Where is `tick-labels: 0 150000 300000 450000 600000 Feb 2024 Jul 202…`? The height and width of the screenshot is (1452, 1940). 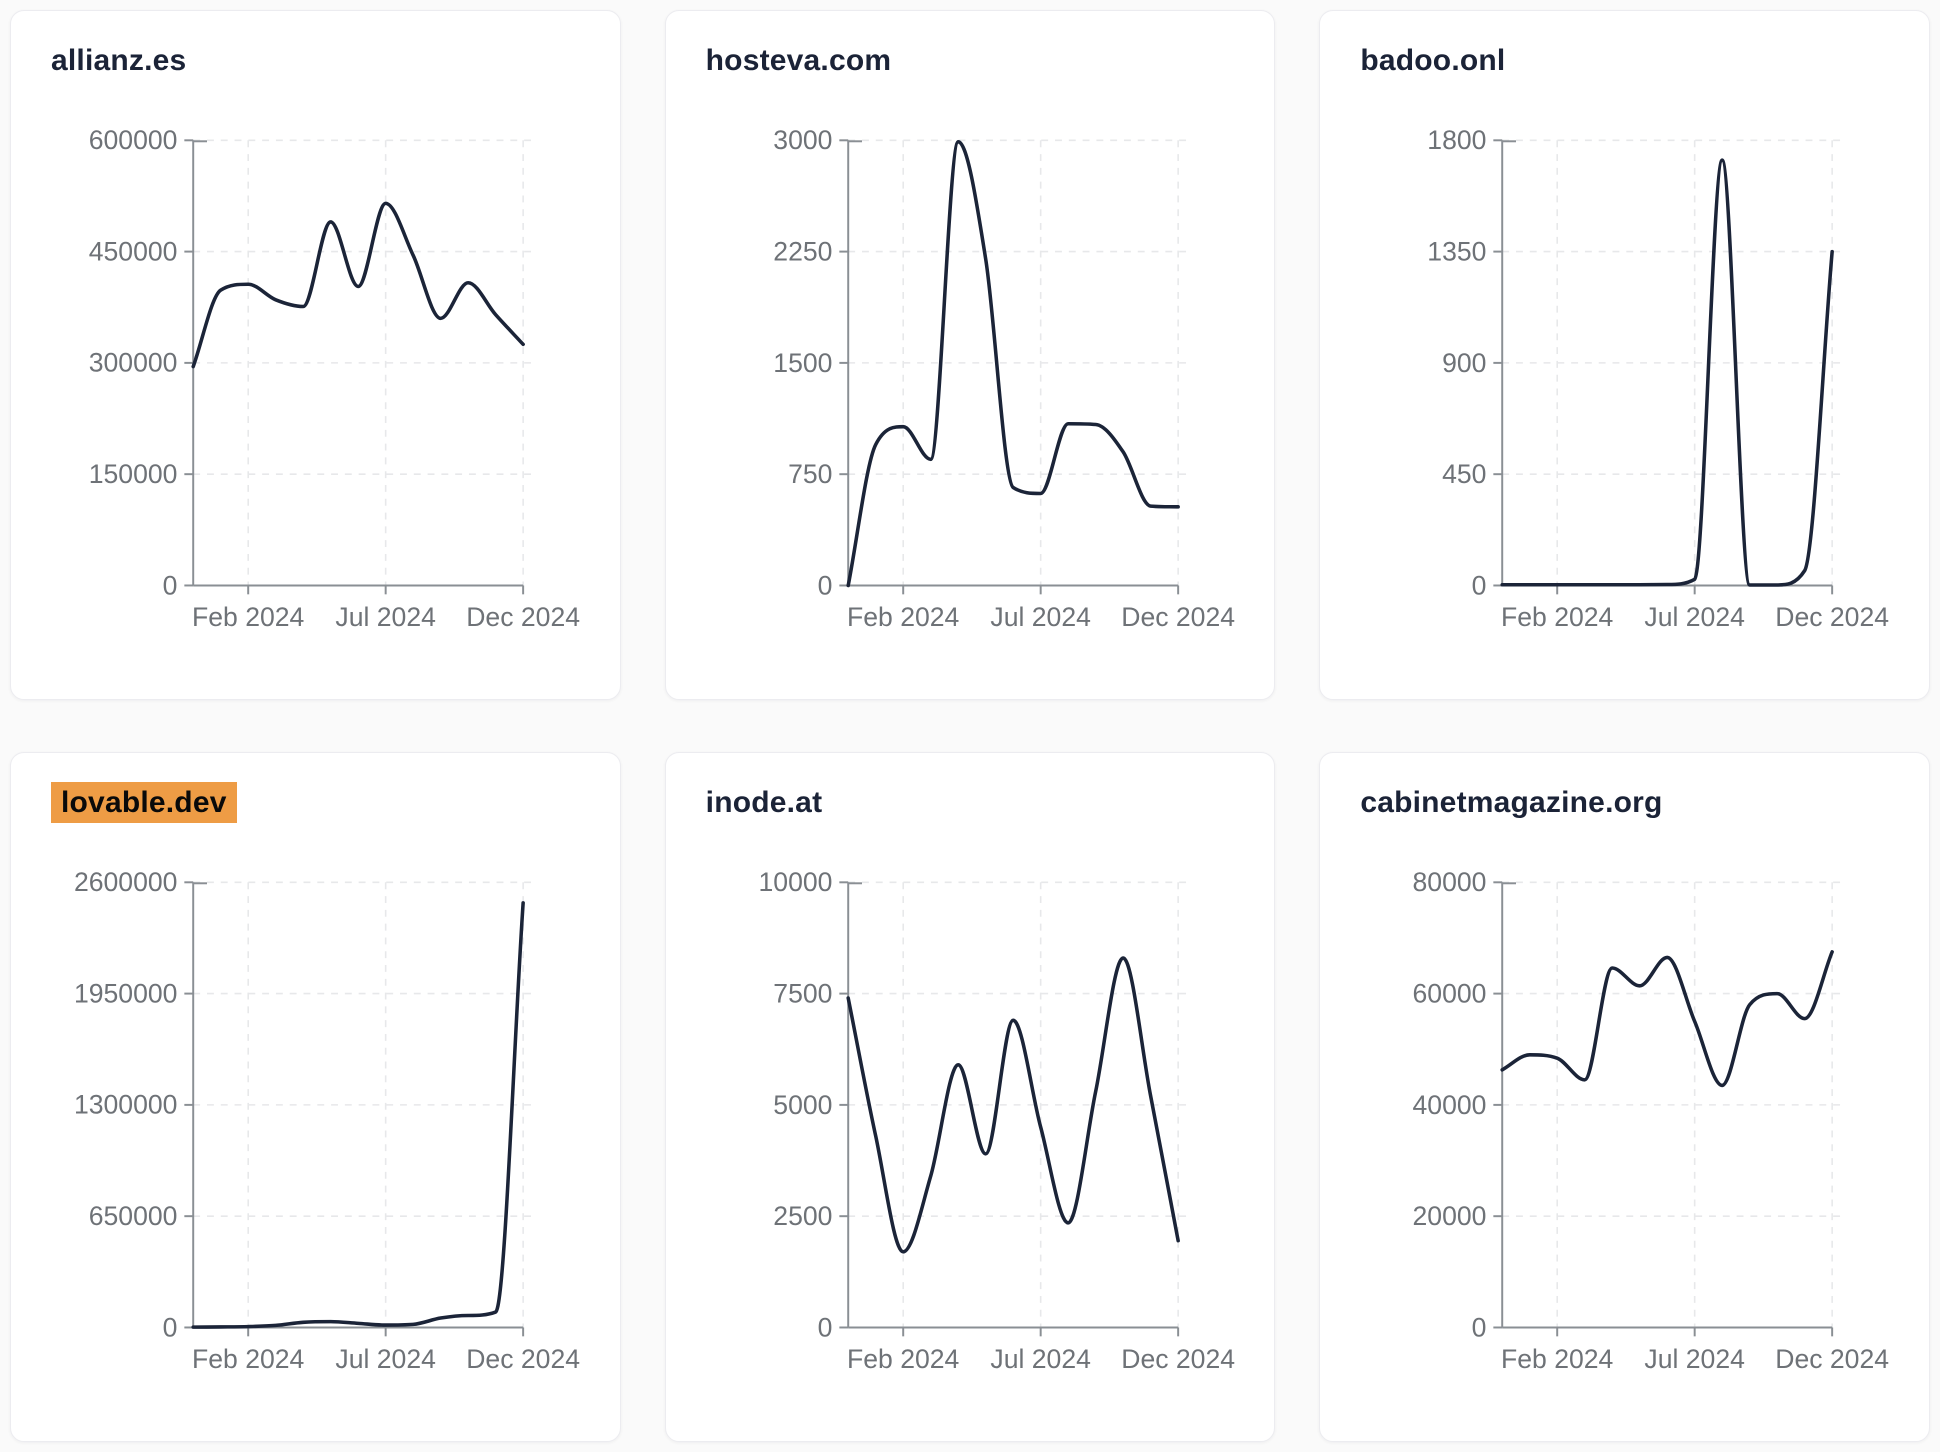 tick-labels: 0 150000 300000 450000 600000 Feb 2024 Jul 202… is located at coordinates (334, 378).